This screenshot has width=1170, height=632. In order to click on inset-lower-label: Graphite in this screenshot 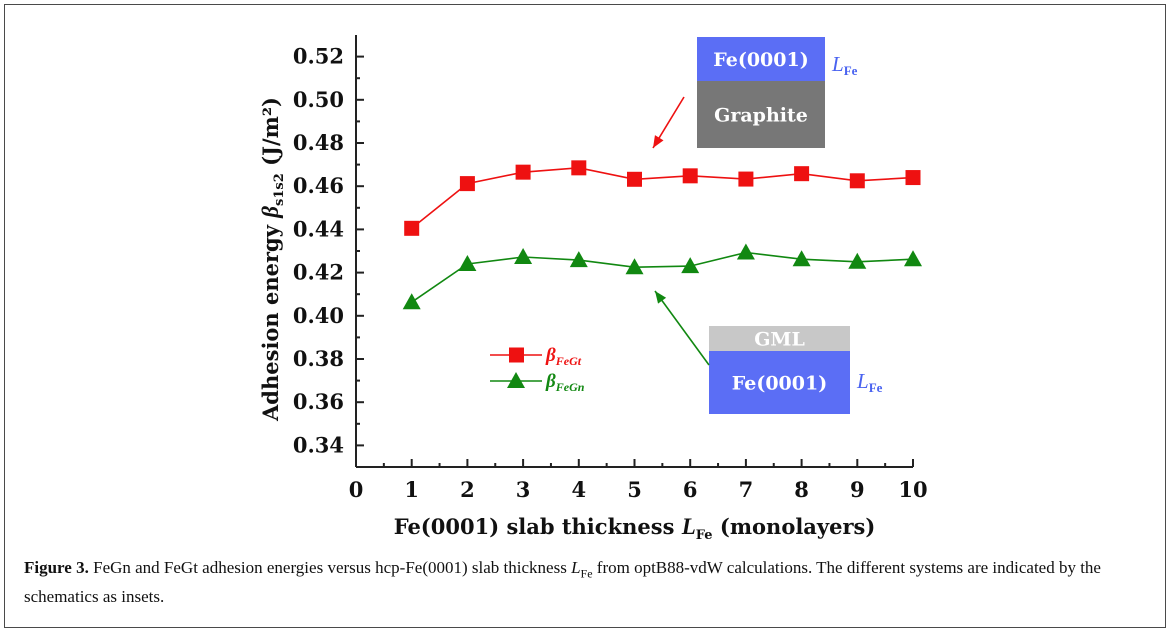, I will do `click(761, 116)`.